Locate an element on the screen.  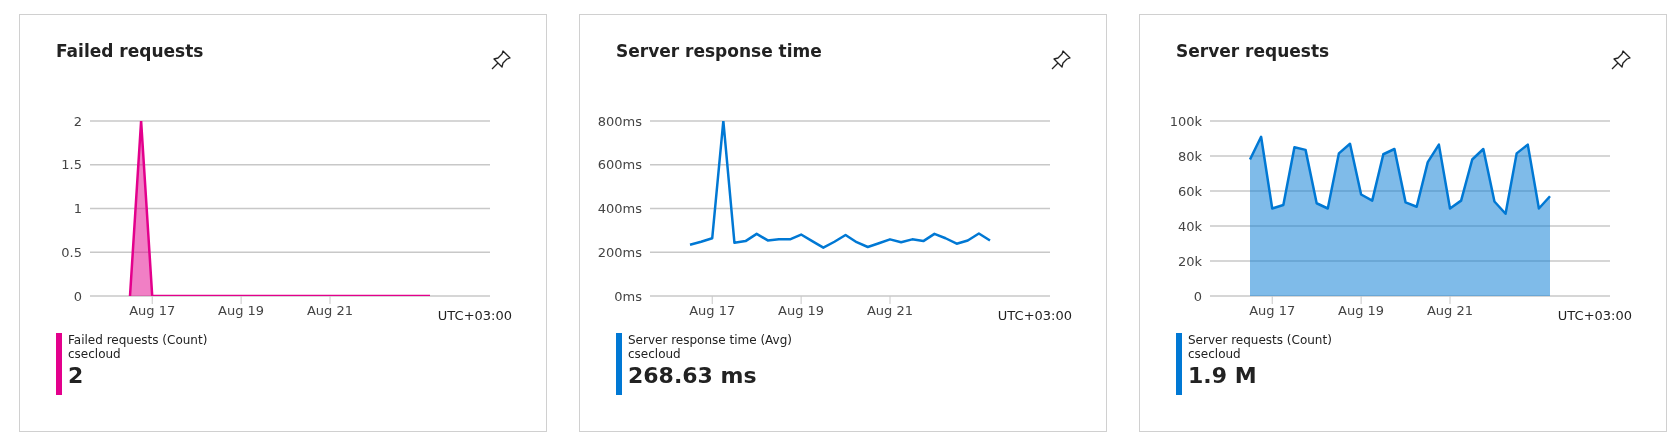
y-tick-label: 40k is located at coordinates (1190, 226).